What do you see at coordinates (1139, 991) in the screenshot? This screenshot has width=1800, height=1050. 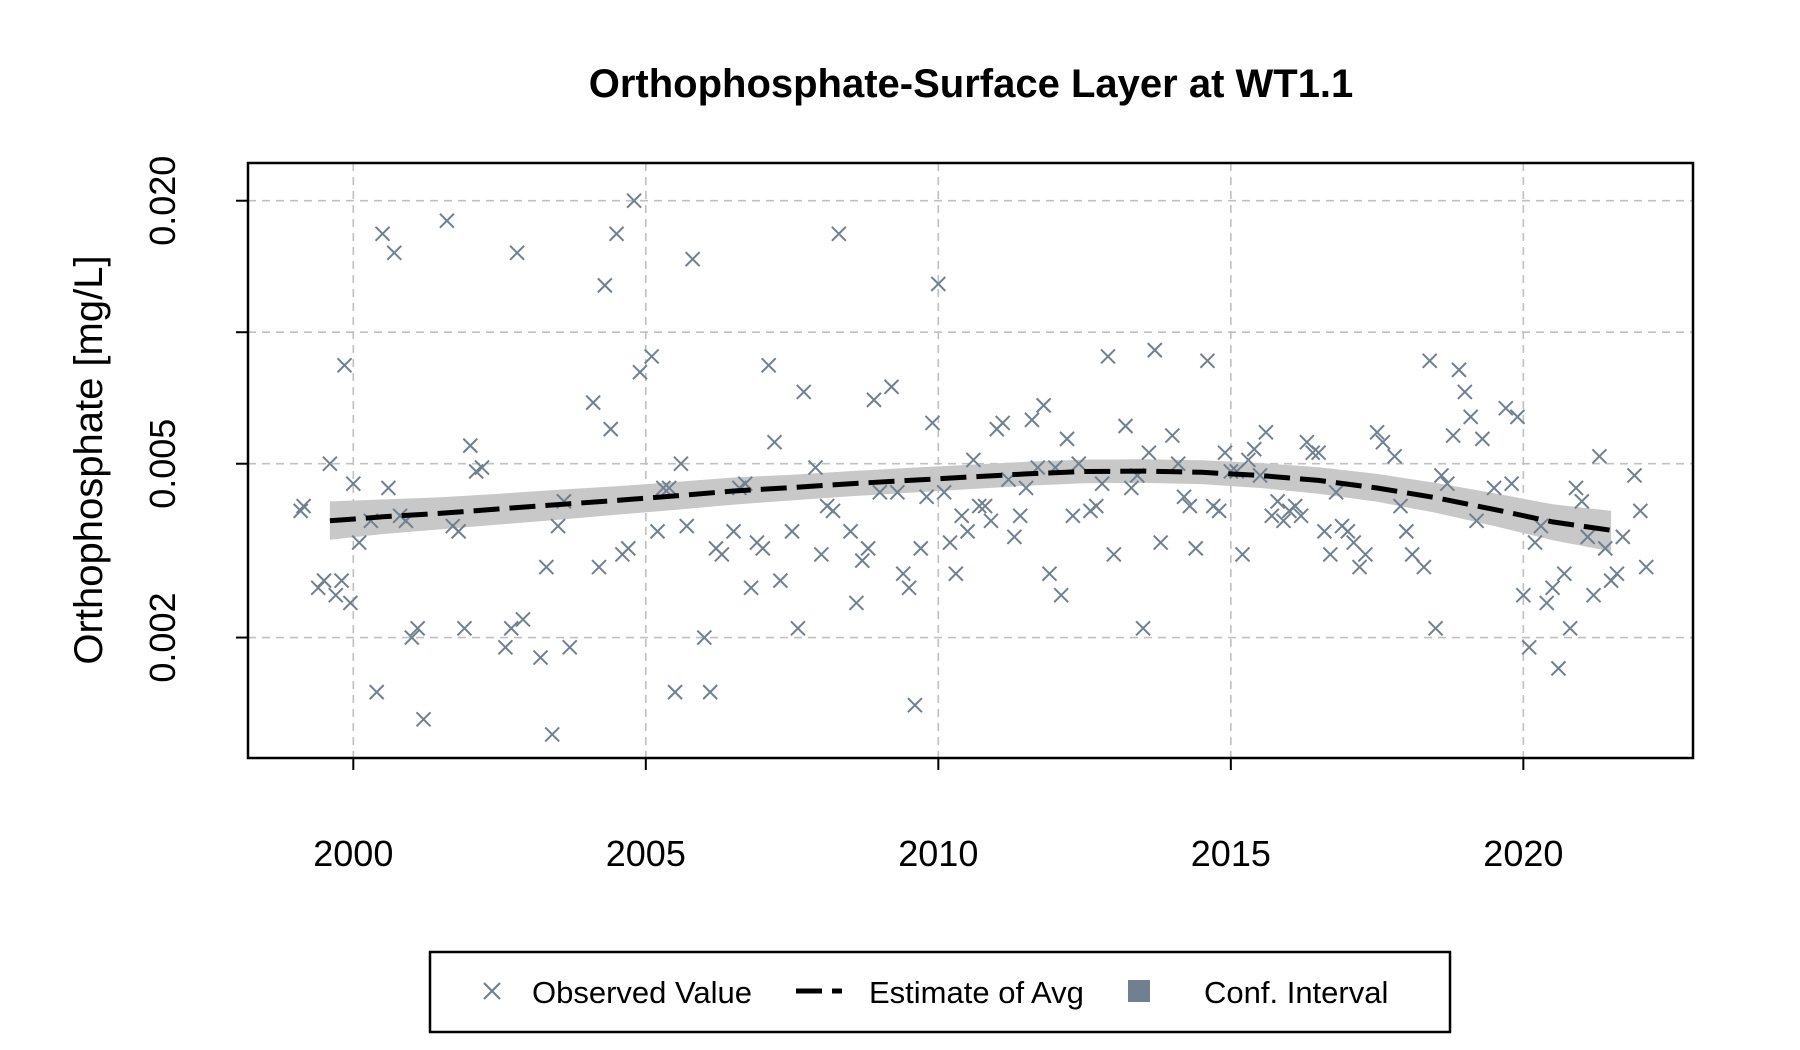 I see `legend-square-marker` at bounding box center [1139, 991].